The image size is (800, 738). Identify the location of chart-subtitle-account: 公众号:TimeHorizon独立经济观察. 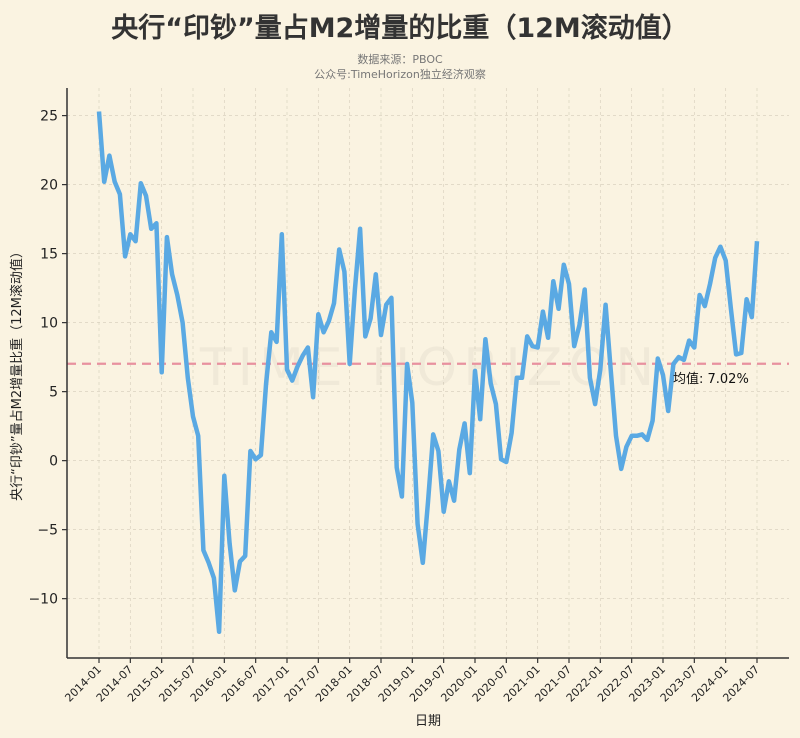
(400, 74).